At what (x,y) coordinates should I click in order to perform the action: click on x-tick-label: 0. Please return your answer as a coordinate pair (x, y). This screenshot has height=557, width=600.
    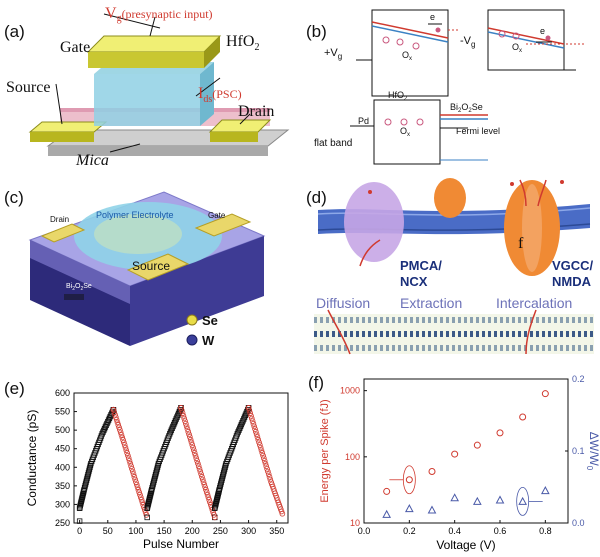
    Looking at the image, I should click on (79, 531).